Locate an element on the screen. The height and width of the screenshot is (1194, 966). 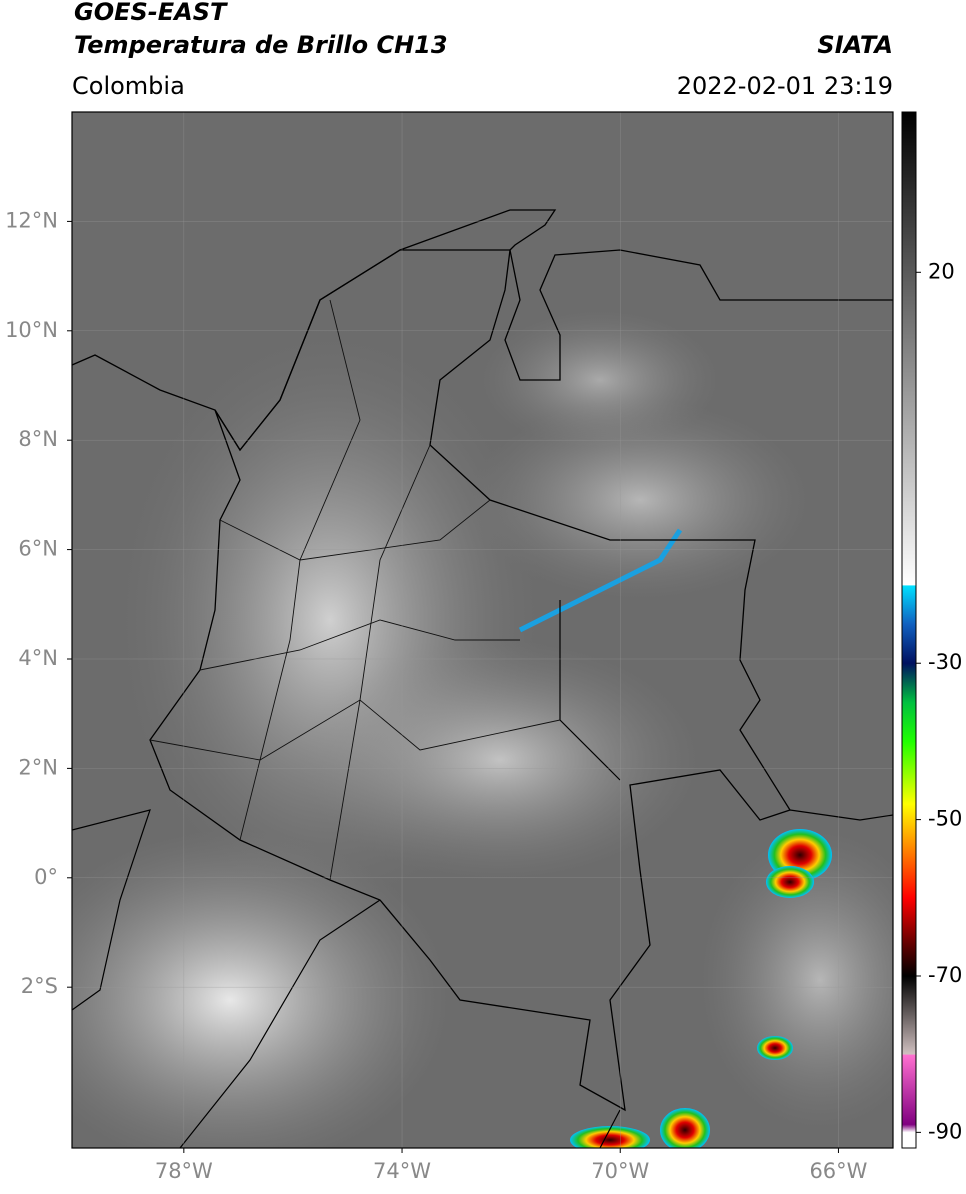
y-tick-label: 8°N is located at coordinates (38, 439).